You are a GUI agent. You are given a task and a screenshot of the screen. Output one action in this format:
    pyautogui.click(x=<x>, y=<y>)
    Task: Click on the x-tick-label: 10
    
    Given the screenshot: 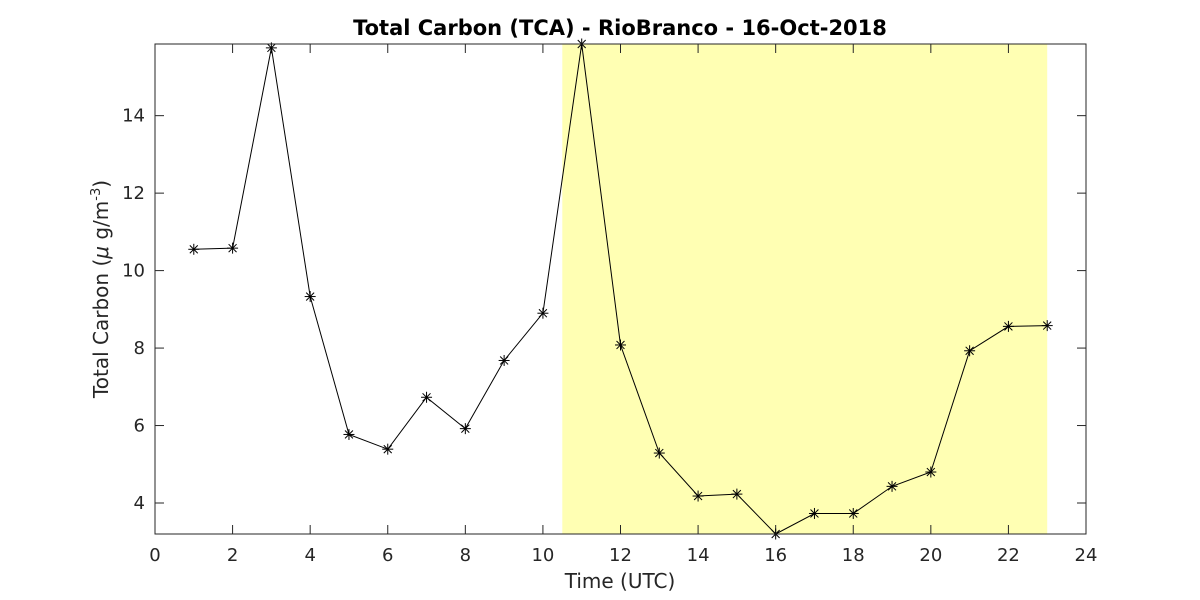 What is the action you would take?
    pyautogui.click(x=542, y=555)
    